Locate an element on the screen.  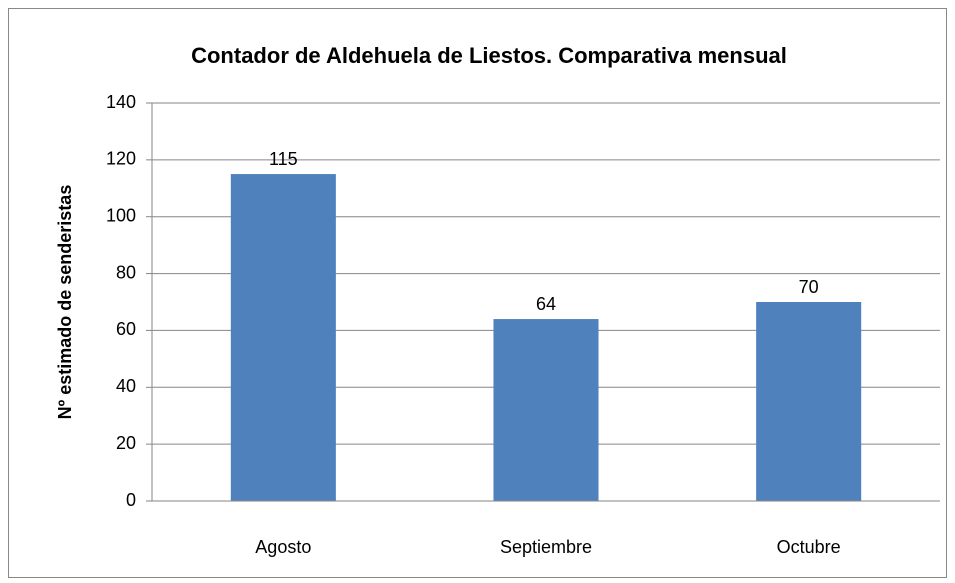
y-tick-label: 60 is located at coordinates (126, 329).